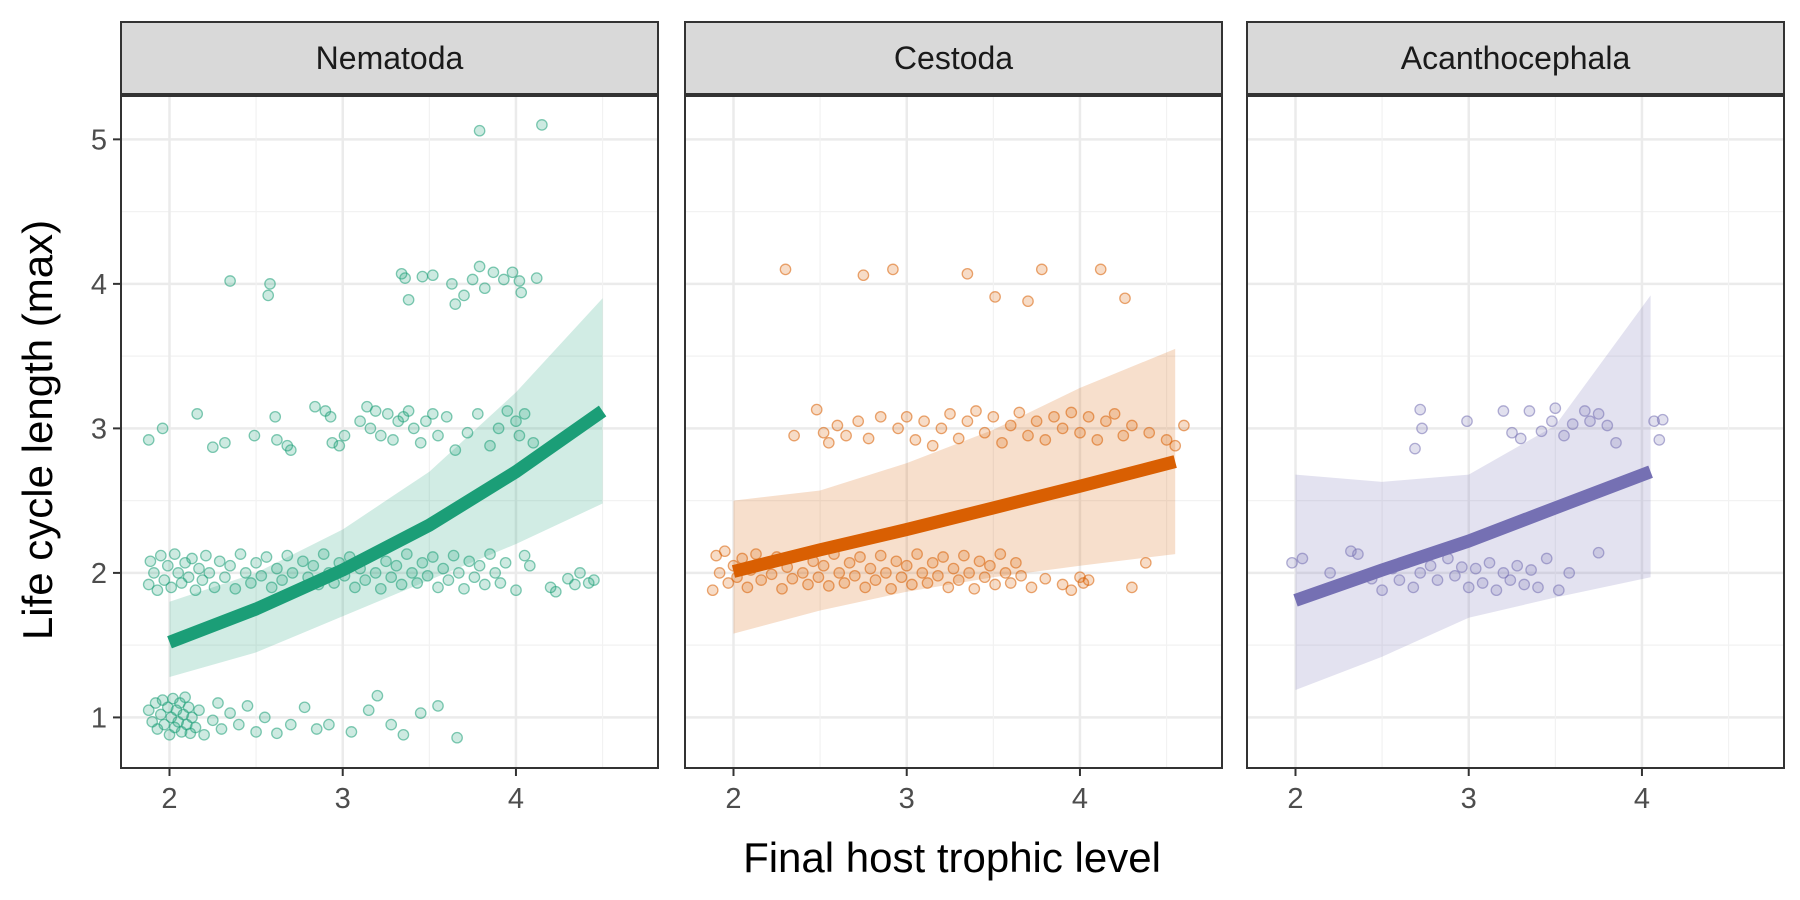  I want to click on fit-line-nematoda, so click(387, 527).